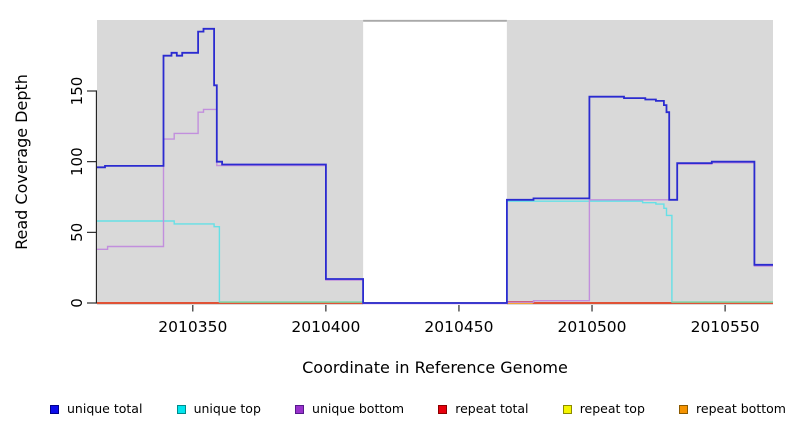 This screenshot has height=432, width=792. What do you see at coordinates (77, 303) in the screenshot?
I see `y-tick-label: 0` at bounding box center [77, 303].